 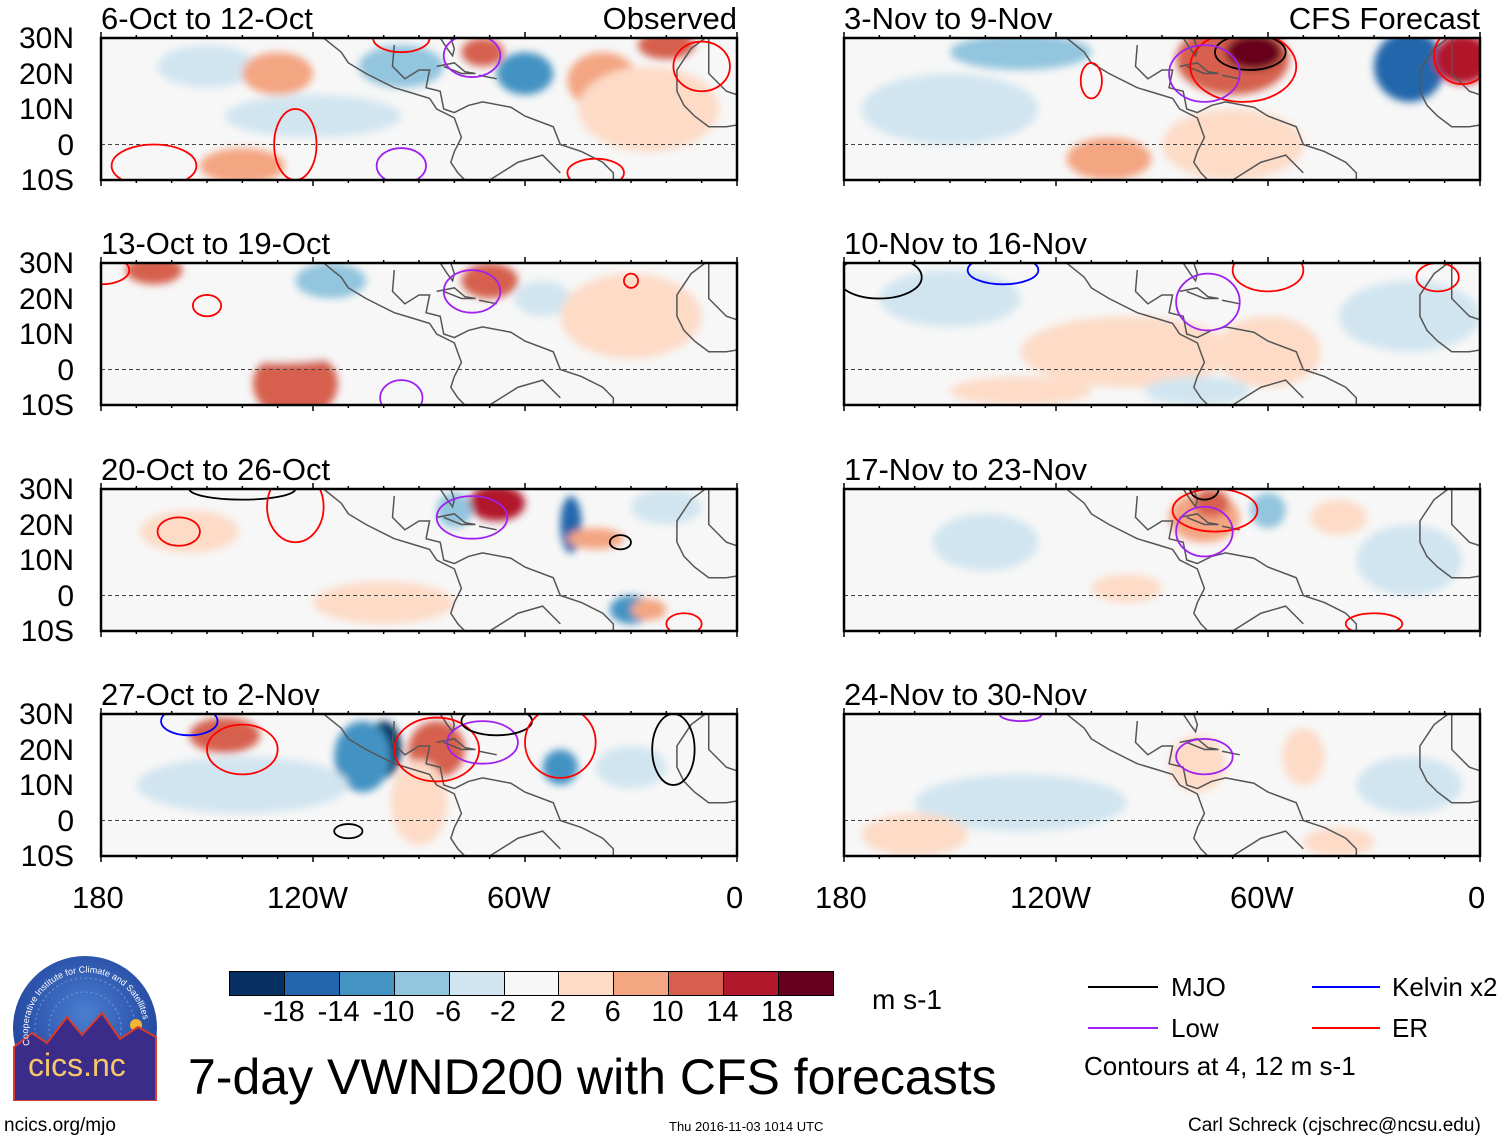 What do you see at coordinates (948, 18) in the screenshot?
I see `panel-title: 3-Nov to 9-Nov` at bounding box center [948, 18].